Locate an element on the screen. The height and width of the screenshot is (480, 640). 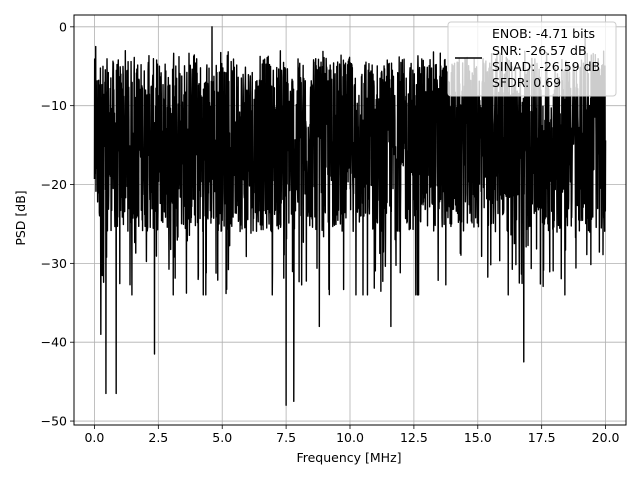
y-tick-label: −40 is located at coordinates (54, 342).